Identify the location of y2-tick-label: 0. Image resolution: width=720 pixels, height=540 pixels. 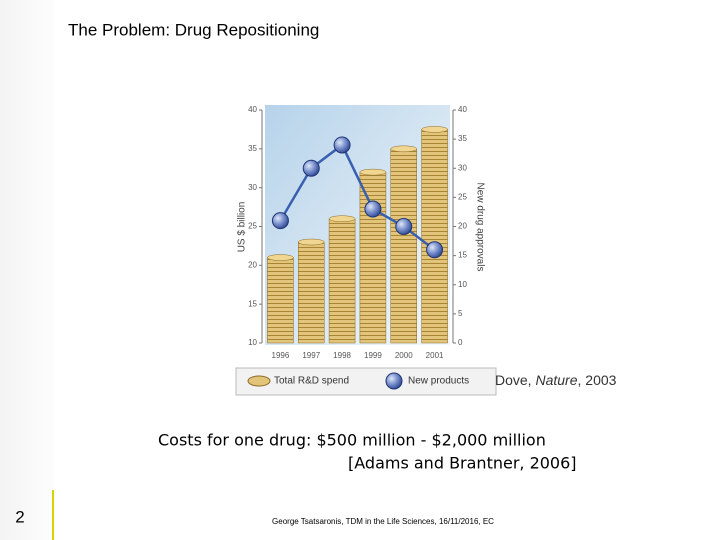
(460, 342).